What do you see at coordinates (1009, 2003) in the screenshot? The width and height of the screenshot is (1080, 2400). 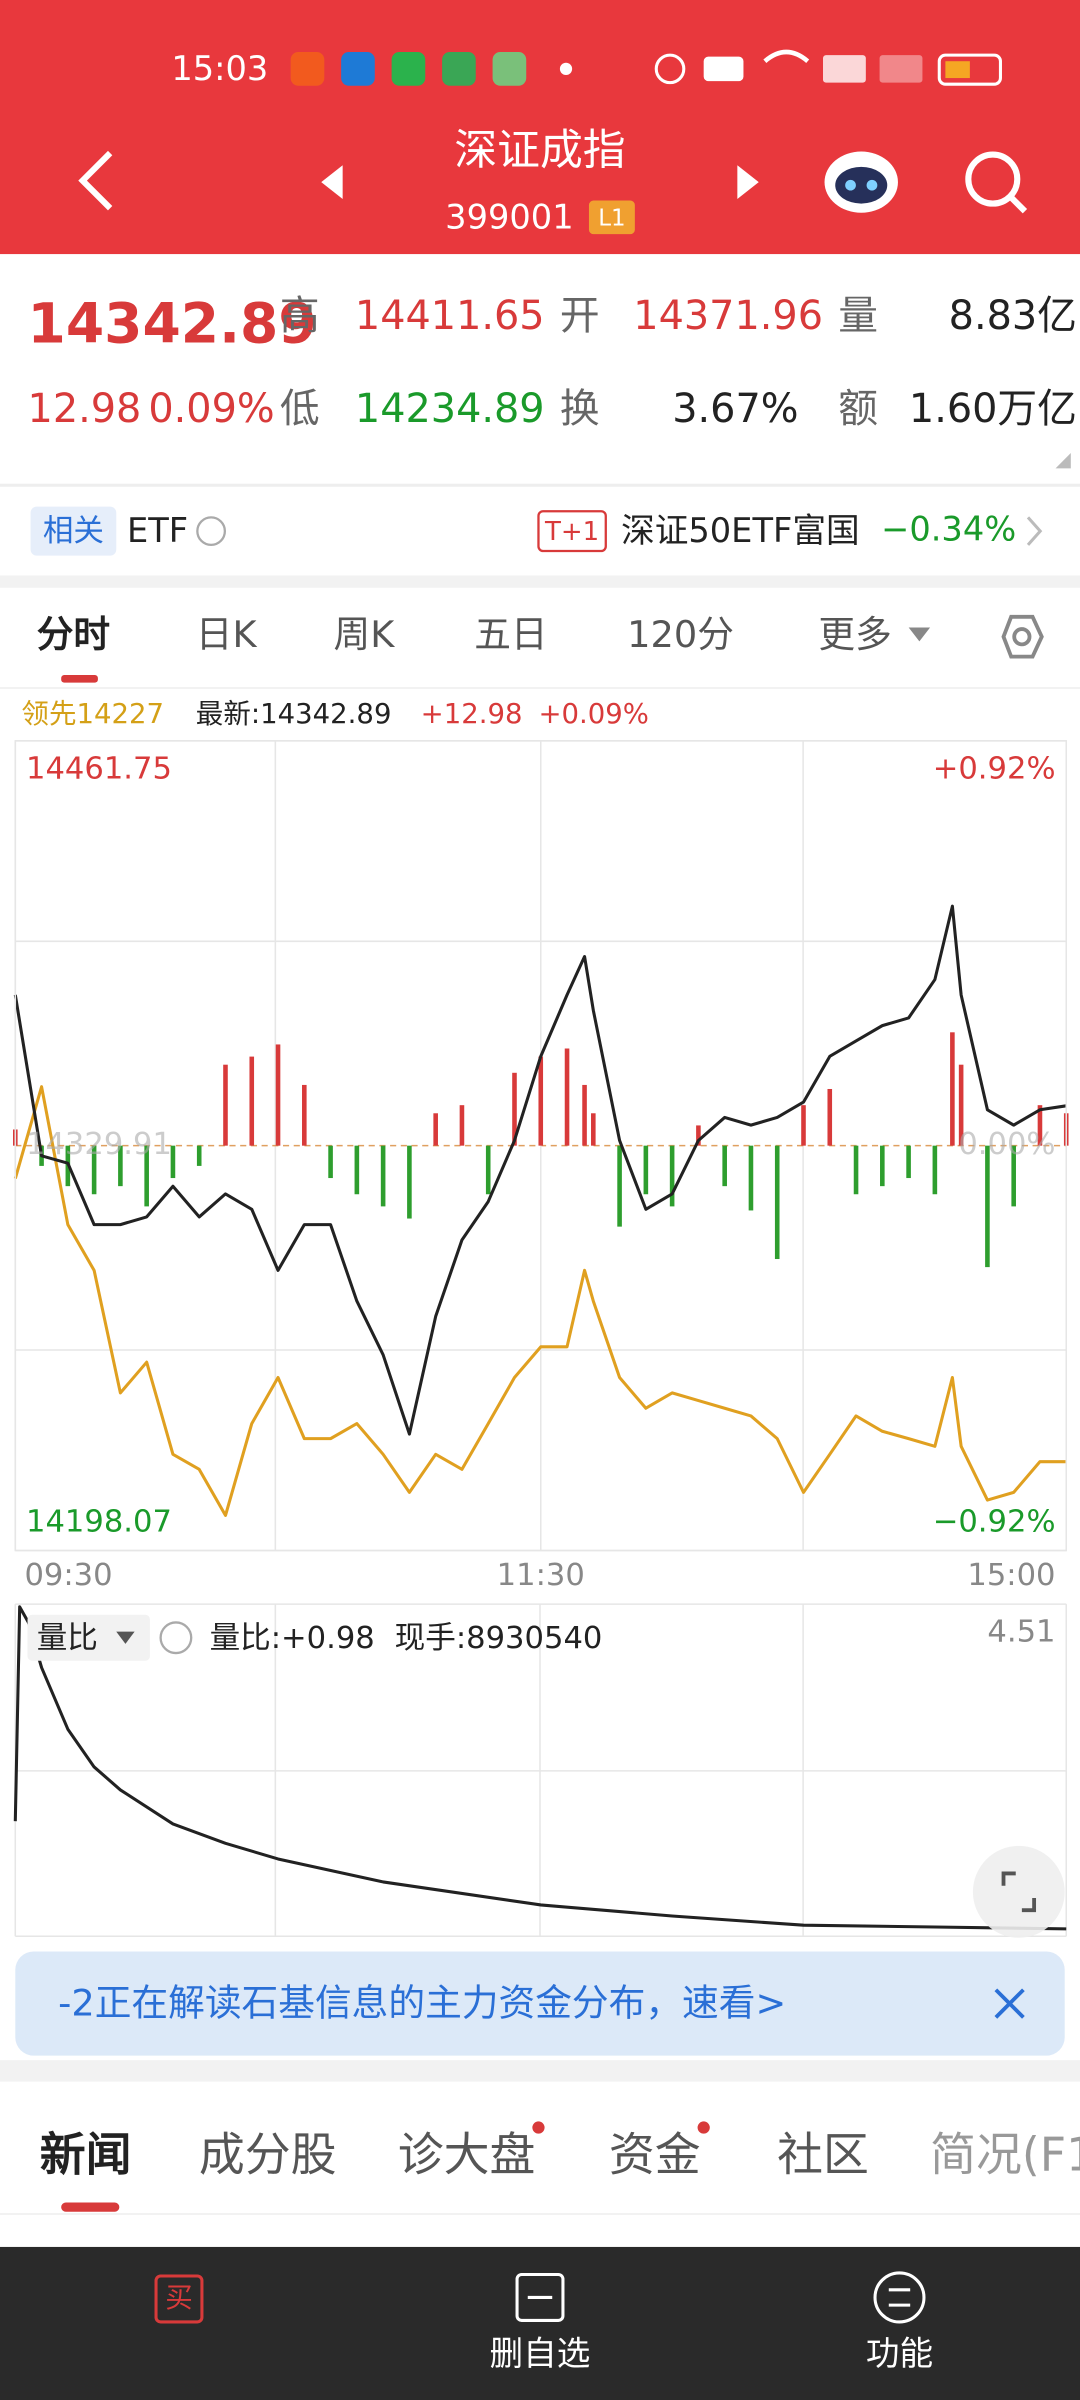 I see `banner-close` at bounding box center [1009, 2003].